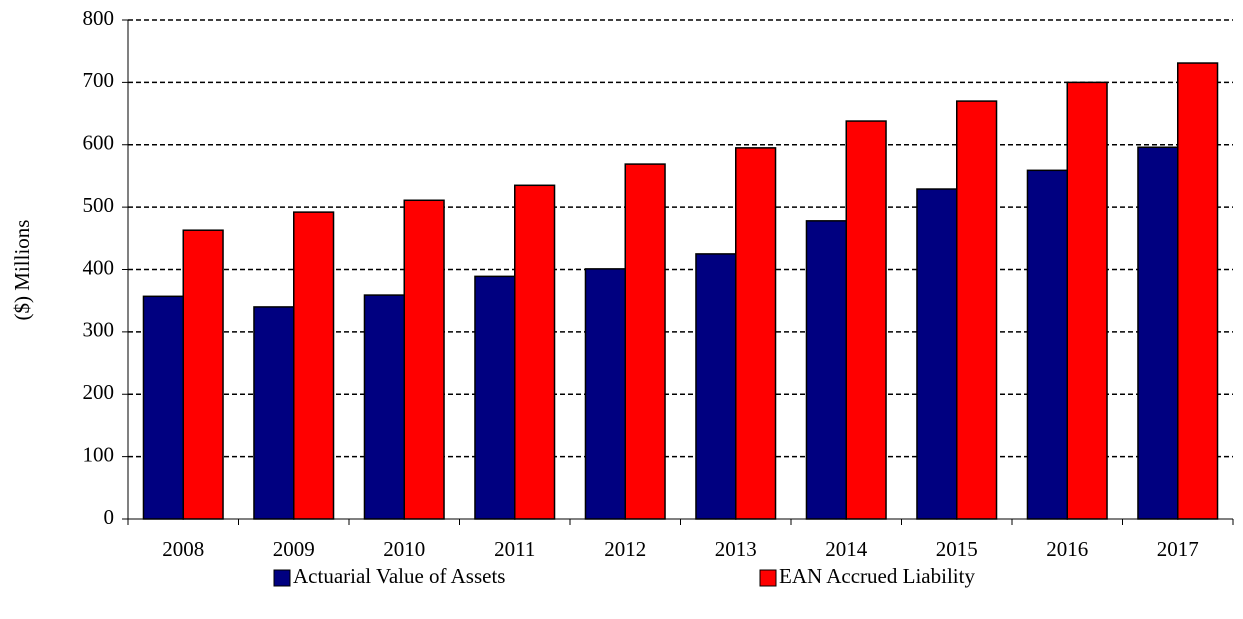 Image resolution: width=1243 pixels, height=619 pixels. Describe the element at coordinates (294, 549) in the screenshot. I see `x-tick-label: 2009` at that location.